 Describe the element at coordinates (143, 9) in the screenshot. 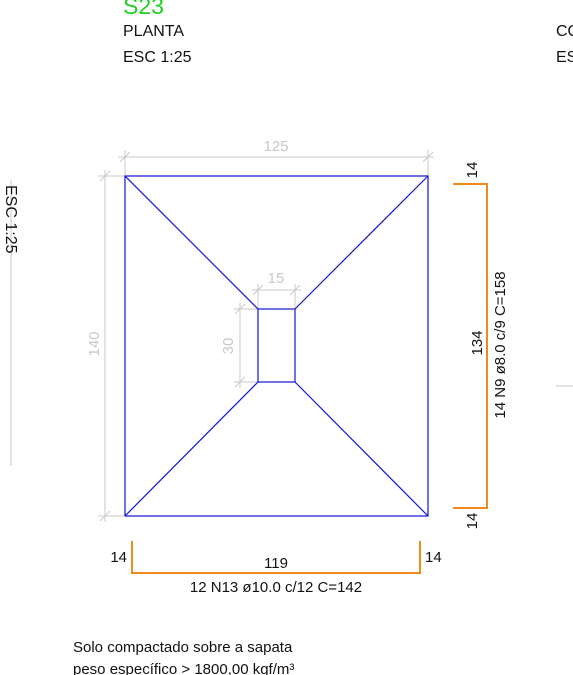

I see `drawing-title: S23` at that location.